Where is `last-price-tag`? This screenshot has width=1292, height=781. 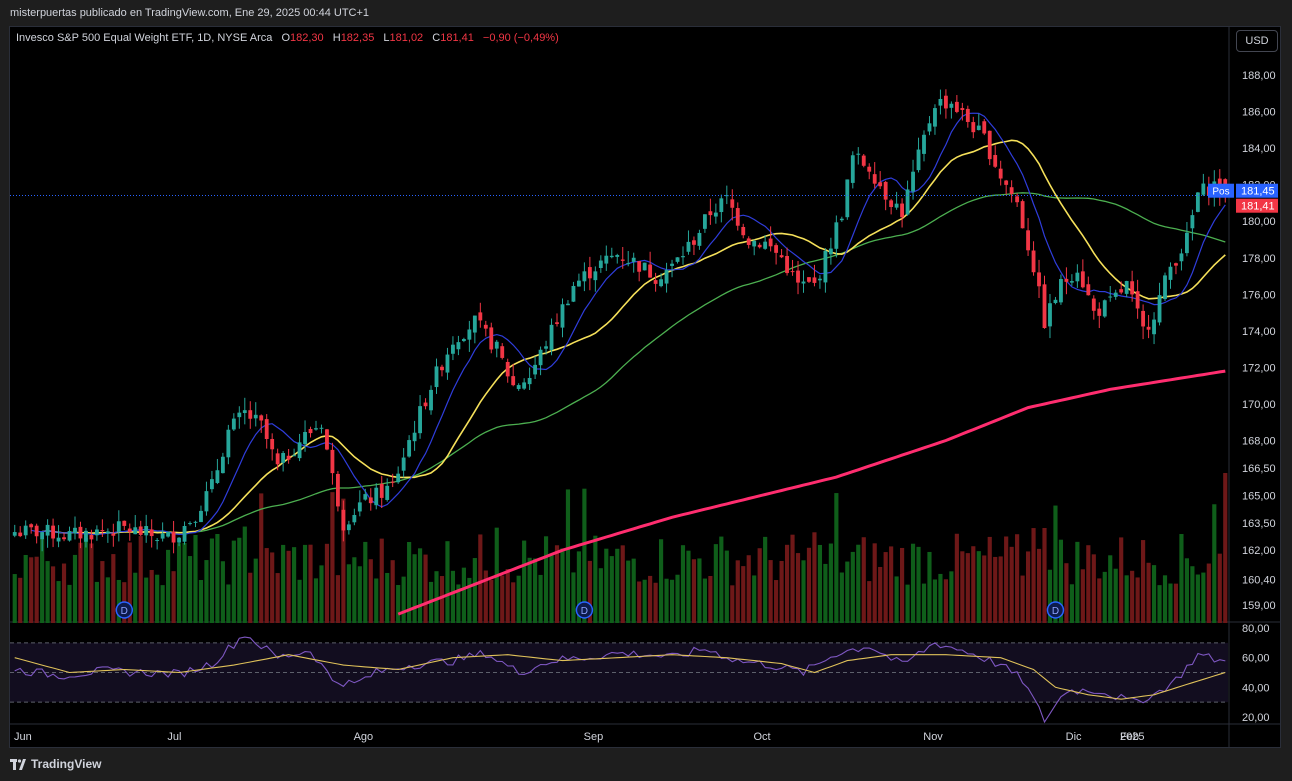
last-price-tag is located at coordinates (1257, 205).